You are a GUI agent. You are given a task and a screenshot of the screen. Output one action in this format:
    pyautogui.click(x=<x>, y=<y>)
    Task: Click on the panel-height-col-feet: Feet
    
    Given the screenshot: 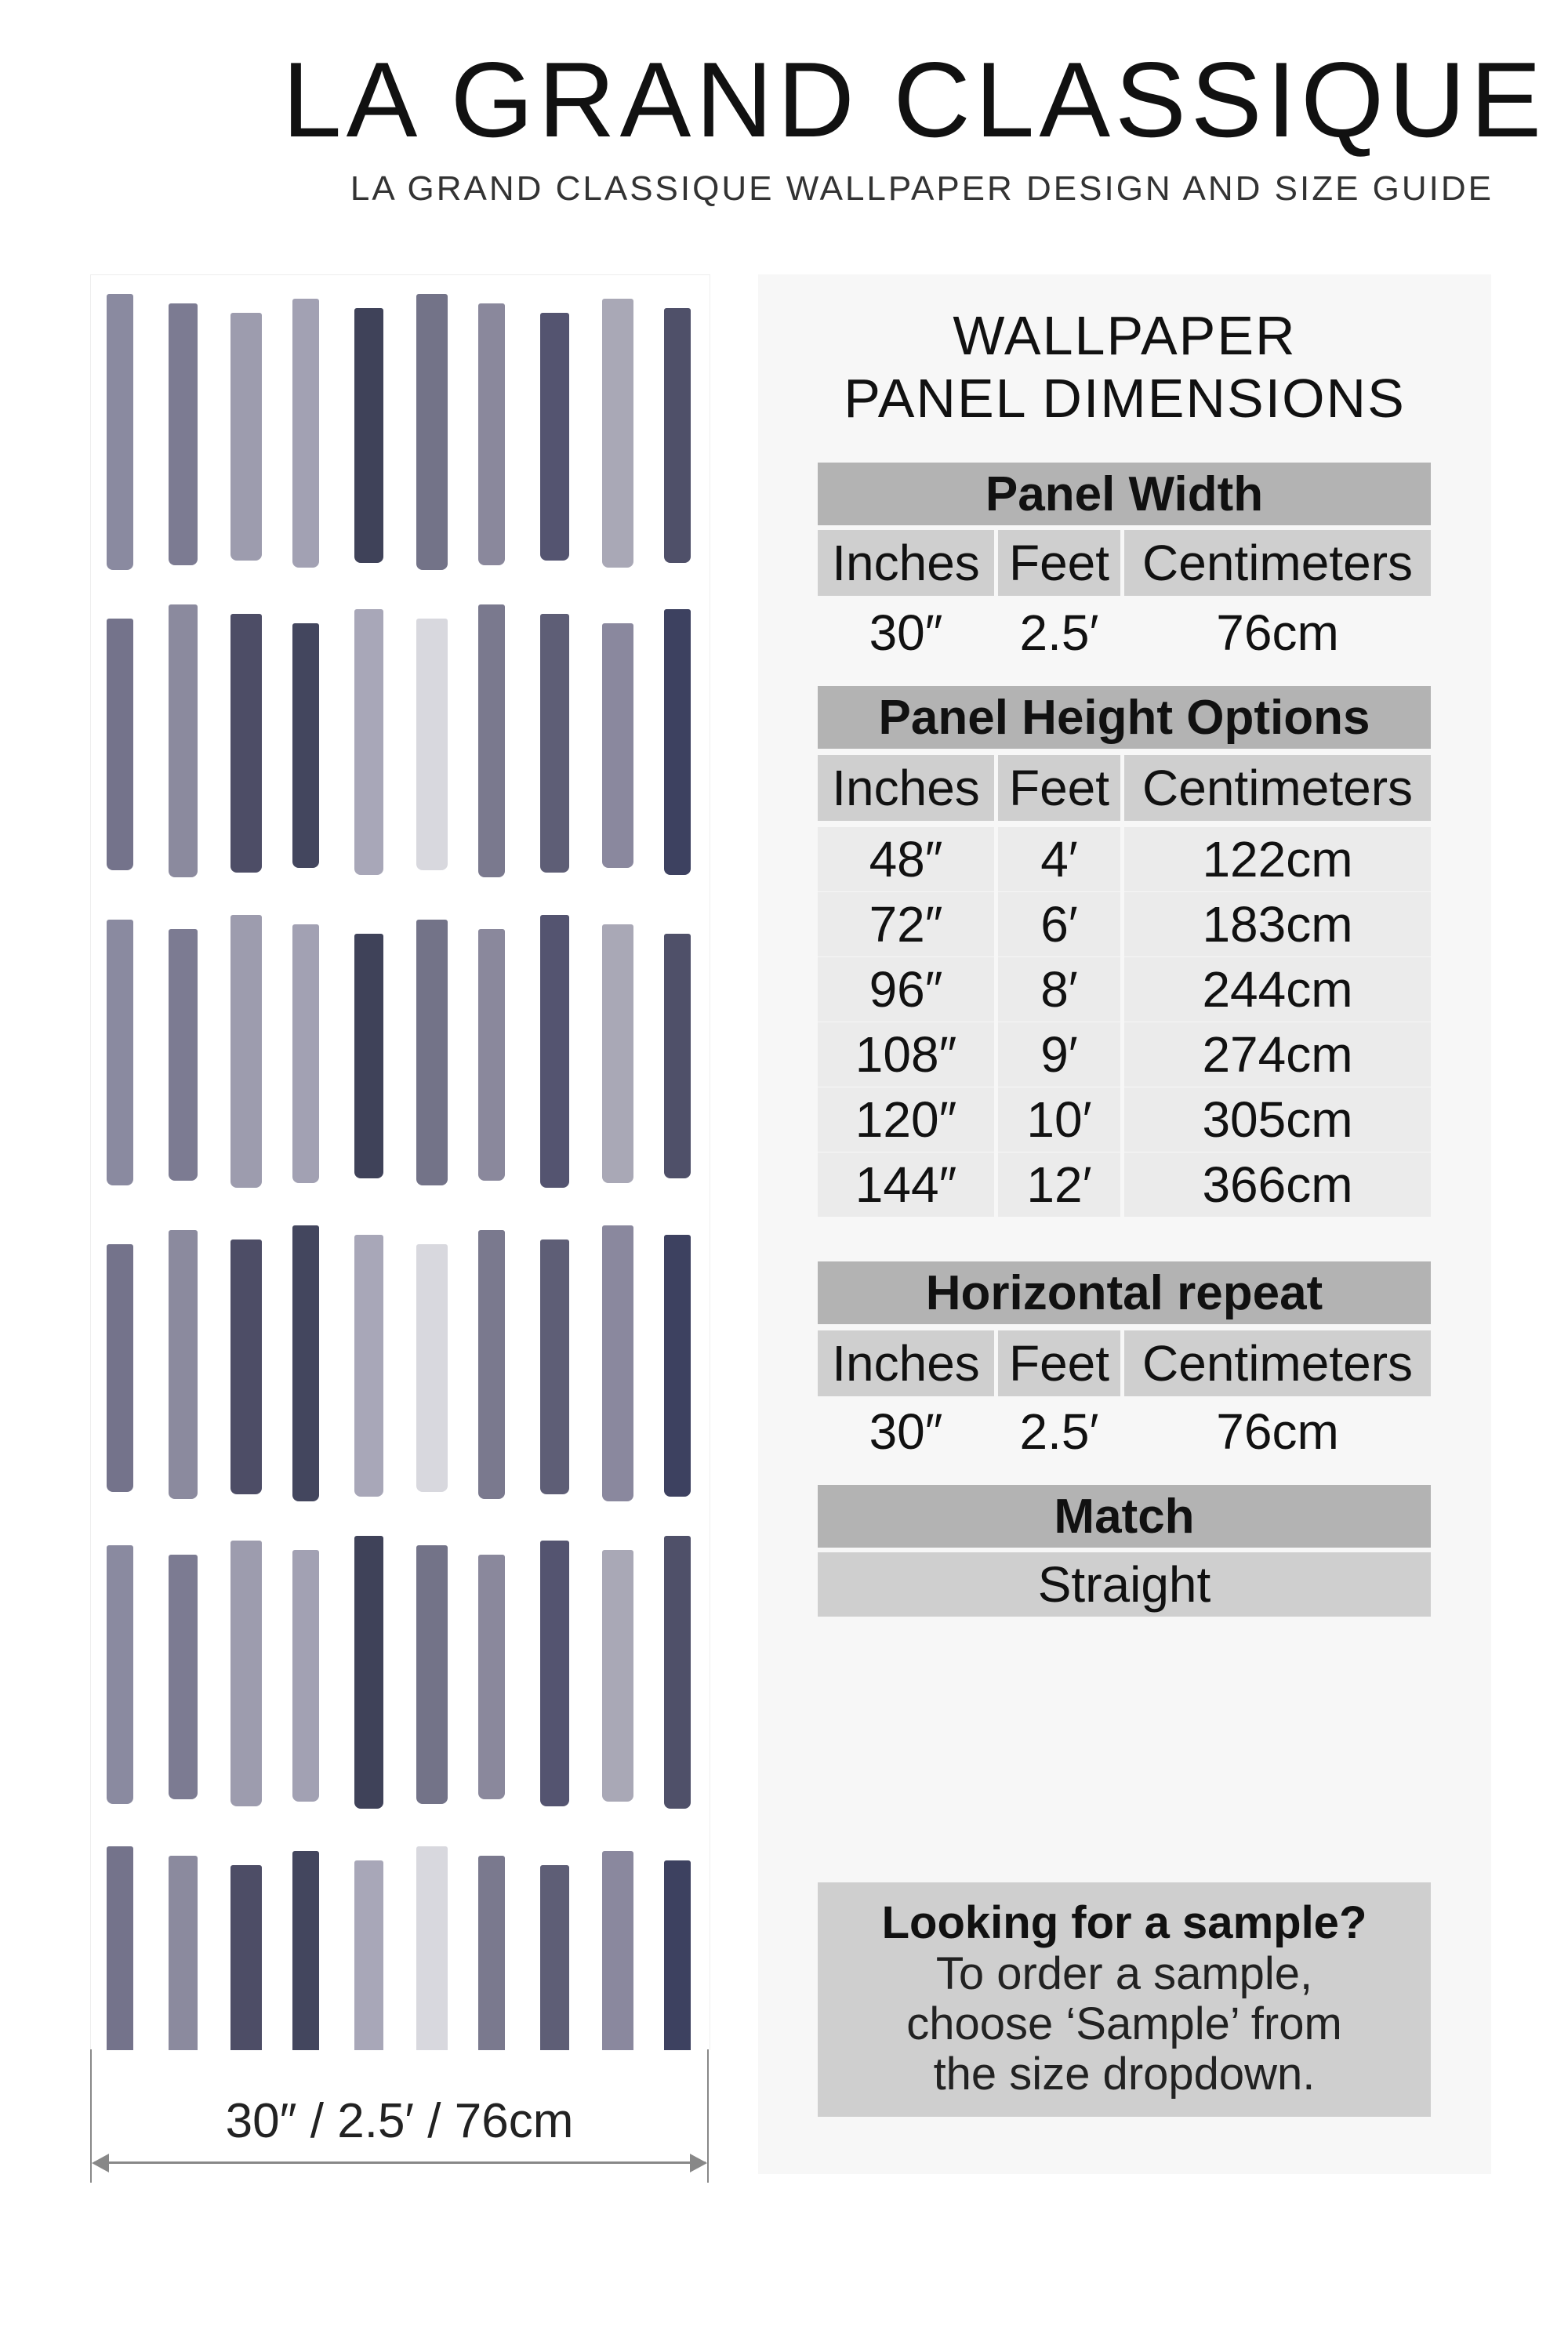 What is the action you would take?
    pyautogui.click(x=1059, y=788)
    